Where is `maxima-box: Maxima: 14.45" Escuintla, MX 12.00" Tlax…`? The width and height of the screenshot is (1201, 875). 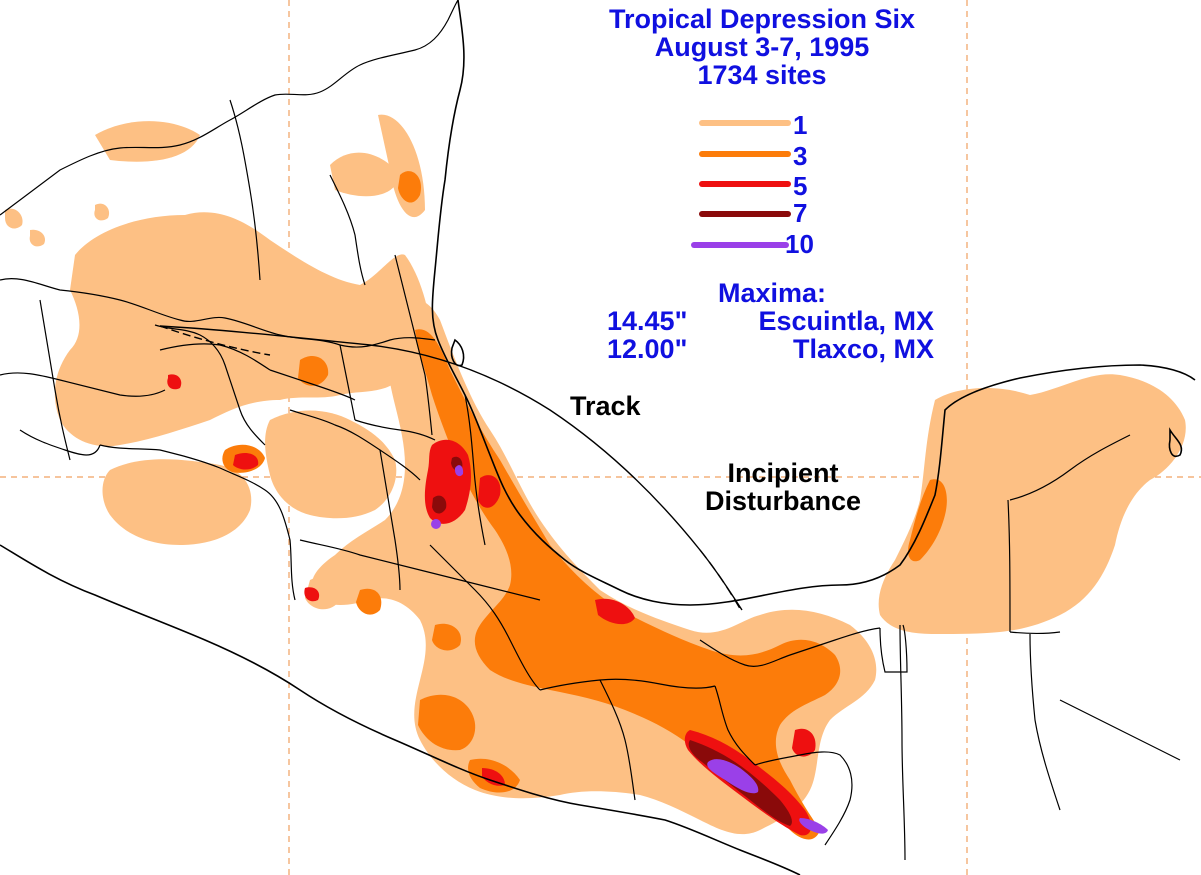 maxima-box: Maxima: 14.45" Escuintla, MX 12.00" Tlax… is located at coordinates (770, 321).